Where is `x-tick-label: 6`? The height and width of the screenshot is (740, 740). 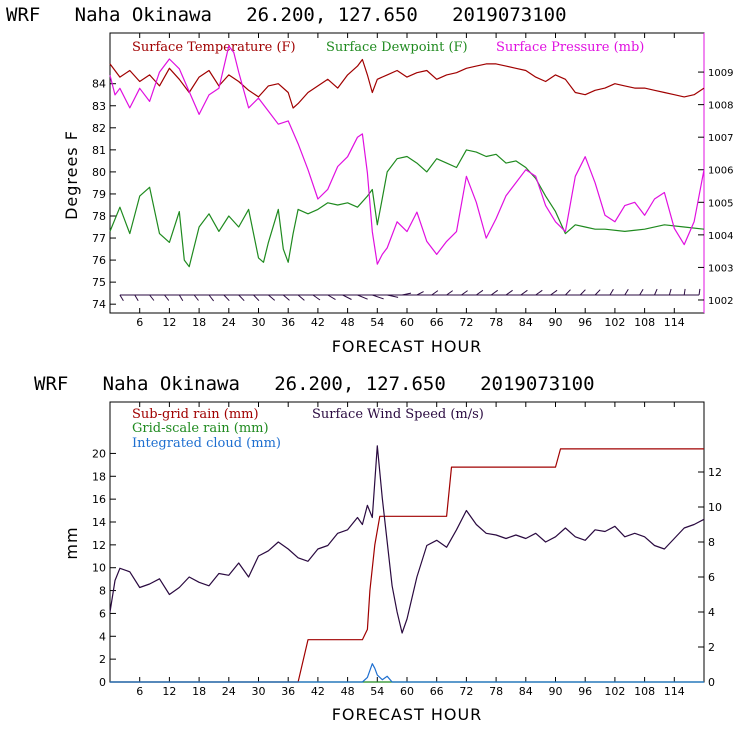
x-tick-label: 6 is located at coordinates (139, 691).